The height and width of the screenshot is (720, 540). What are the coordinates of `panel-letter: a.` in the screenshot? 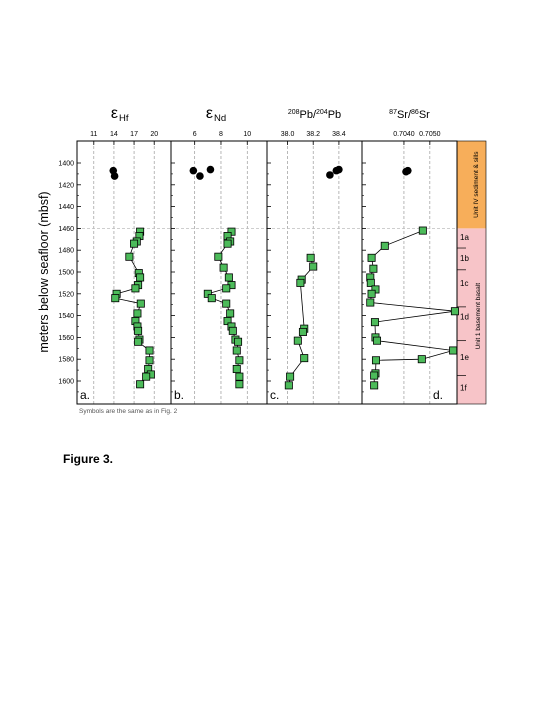 It's located at (85, 395).